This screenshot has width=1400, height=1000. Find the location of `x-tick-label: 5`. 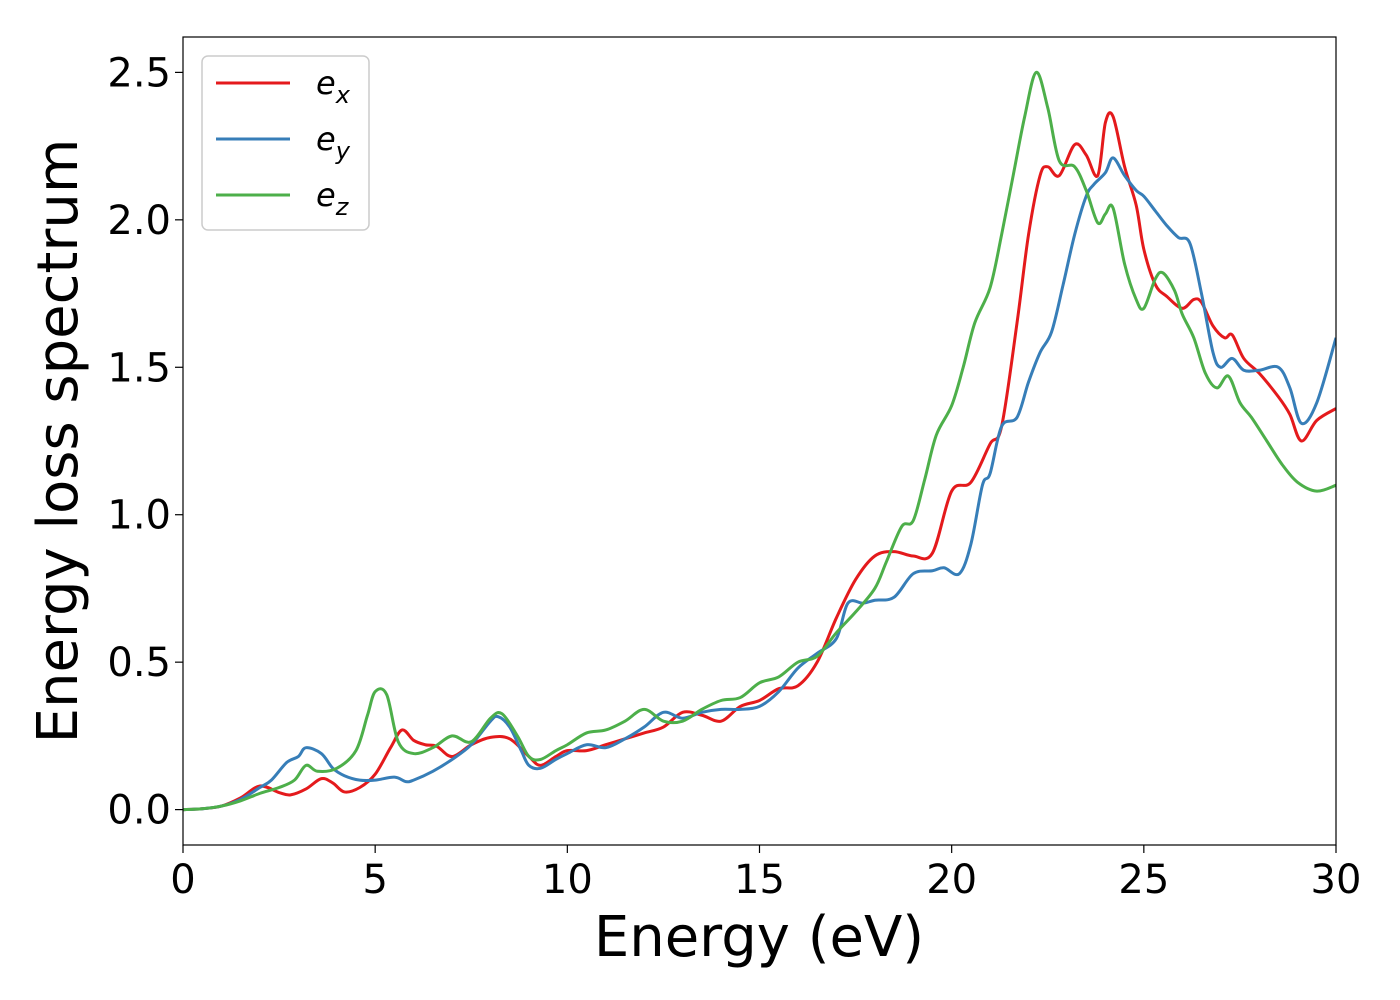

x-tick-label: 5 is located at coordinates (374, 880).